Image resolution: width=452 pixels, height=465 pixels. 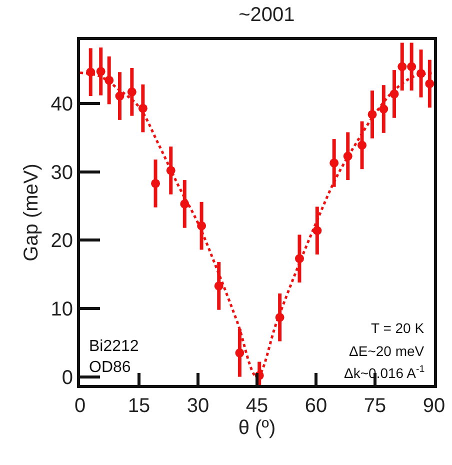 I want to click on x-tick-label: 75, so click(x=375, y=406).